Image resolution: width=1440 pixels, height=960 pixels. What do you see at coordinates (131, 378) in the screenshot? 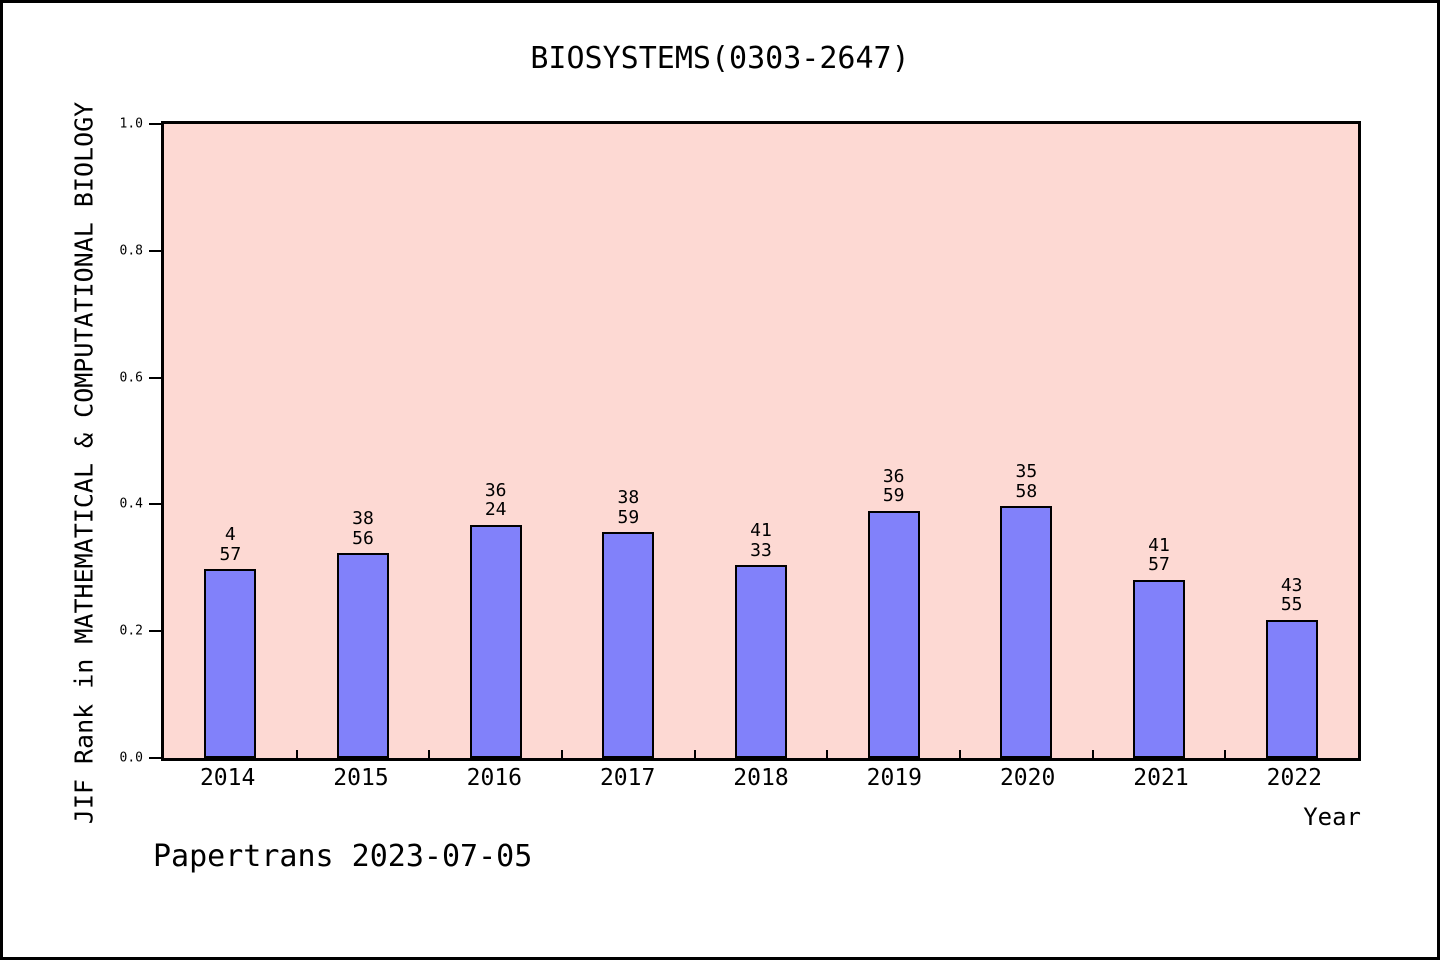
I see `y-tick-label: 0.6` at bounding box center [131, 378].